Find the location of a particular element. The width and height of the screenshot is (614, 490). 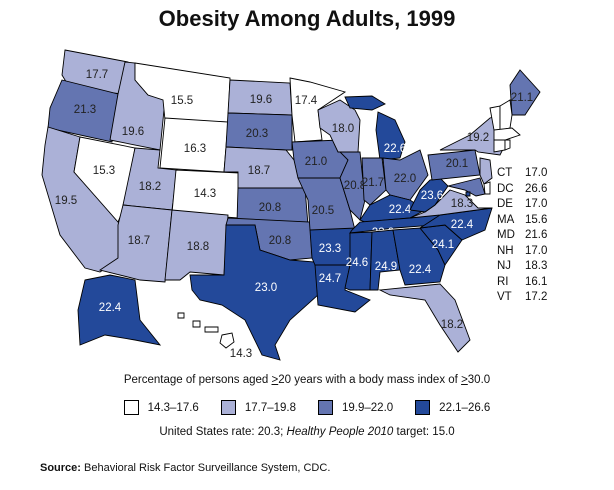

state-al: 24.9 is located at coordinates (385, 260).